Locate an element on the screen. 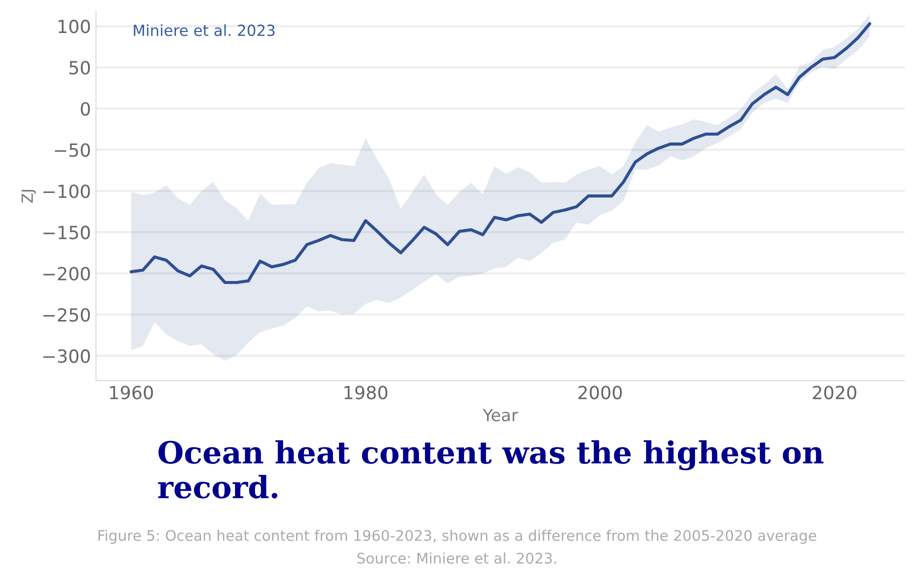 This screenshot has height=568, width=914. y-tick-label: −200 is located at coordinates (66, 273).